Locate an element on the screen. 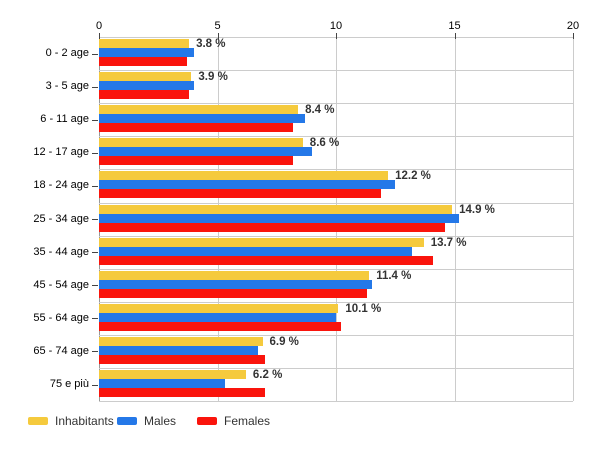 The height and width of the screenshot is (450, 600). data-label: 13.7 % is located at coordinates (448, 242).